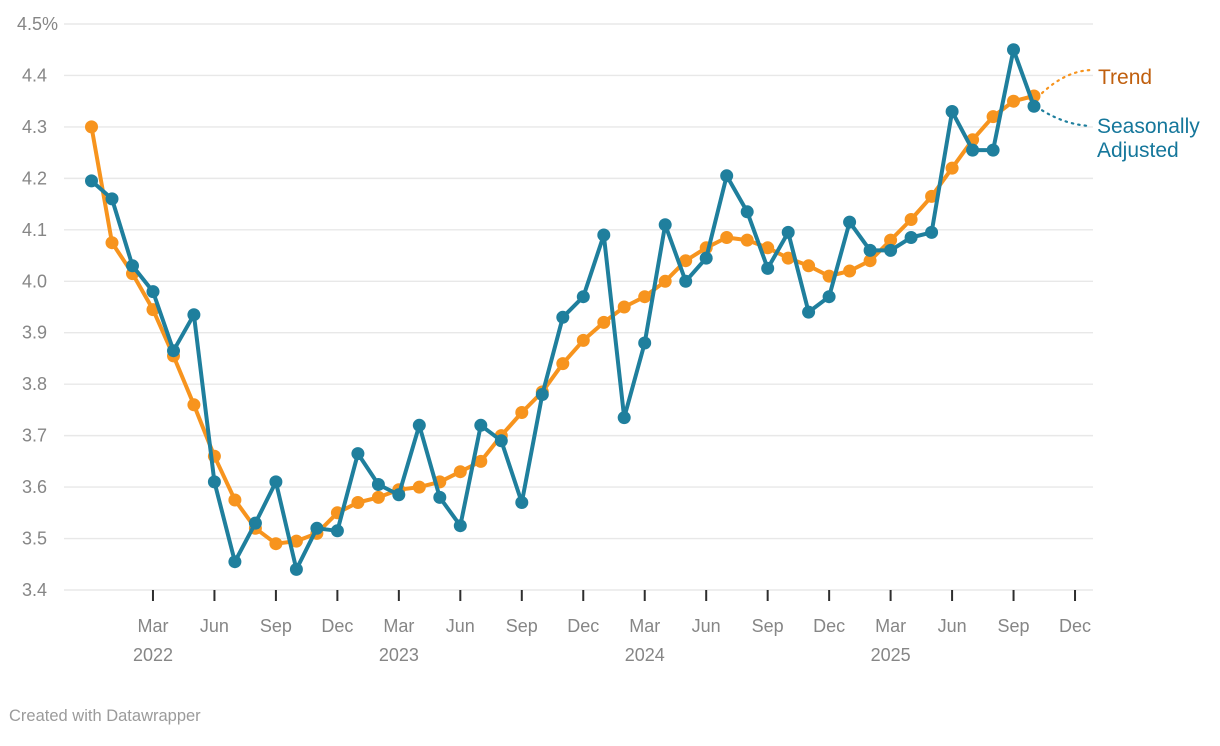 The image size is (1220, 746). What do you see at coordinates (105, 716) in the screenshot?
I see `datawrapper-credit: Created with Datawrapper` at bounding box center [105, 716].